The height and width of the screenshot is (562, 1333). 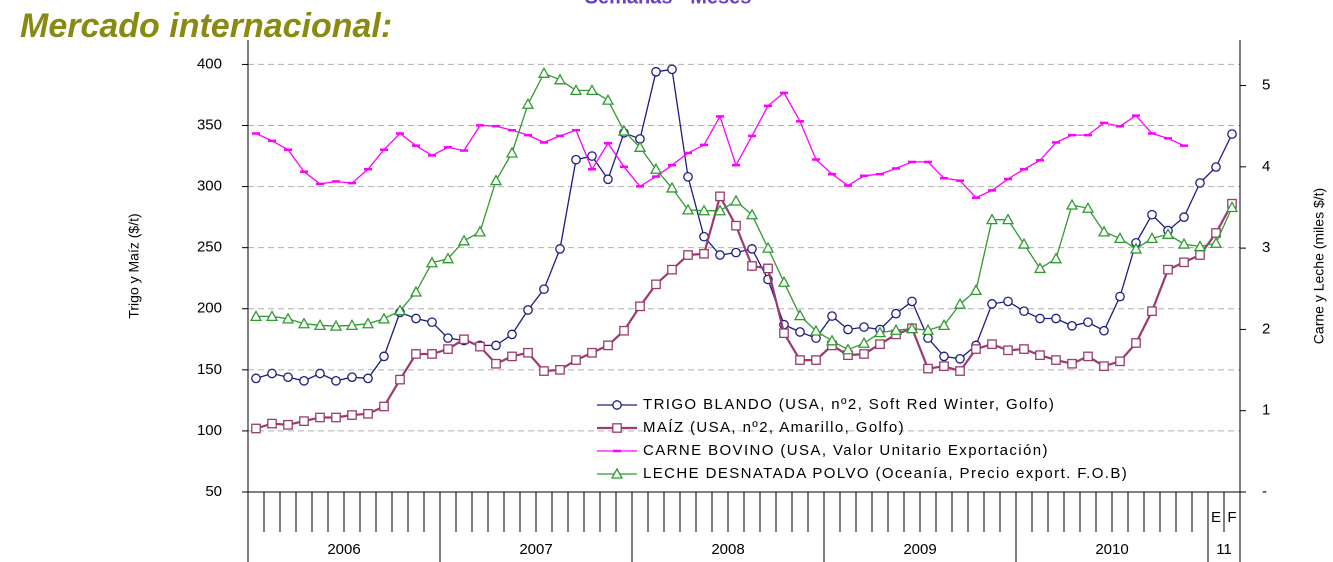 What do you see at coordinates (1266, 247) in the screenshot?
I see `y2-tick-label: 3` at bounding box center [1266, 247].